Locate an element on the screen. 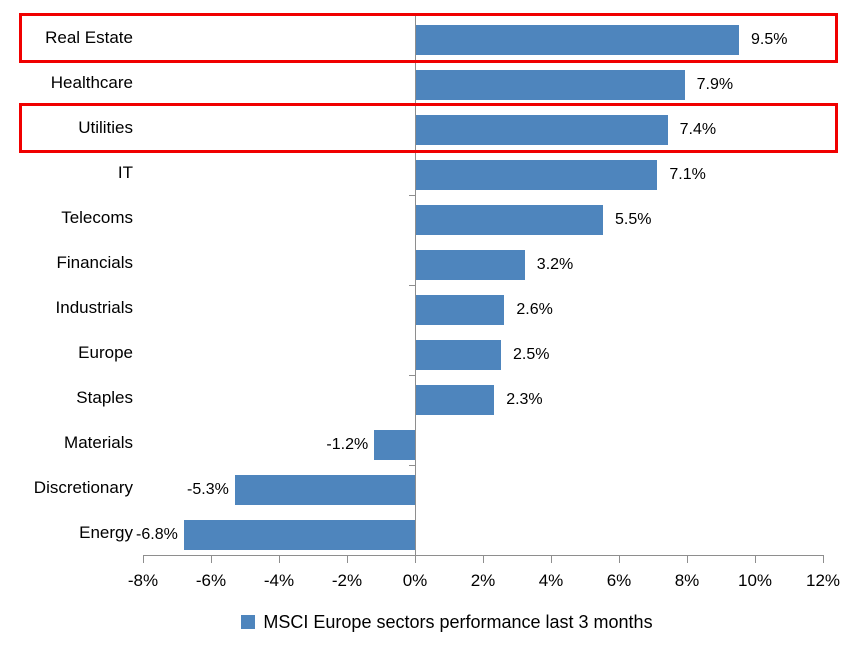 This screenshot has height=651, width=852. x-axis-tick-label: 2% is located at coordinates (483, 580).